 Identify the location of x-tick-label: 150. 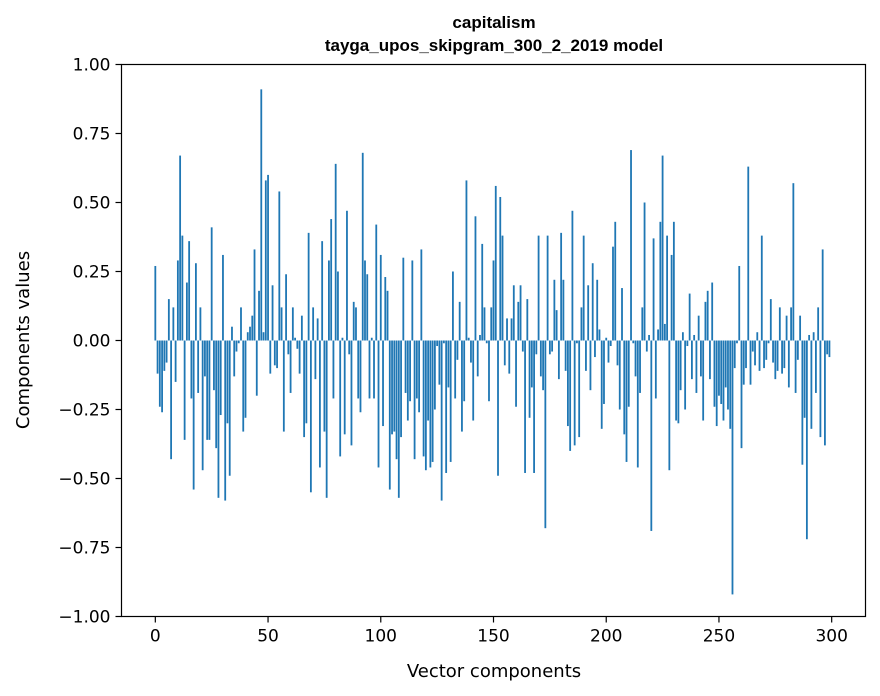
(493, 637).